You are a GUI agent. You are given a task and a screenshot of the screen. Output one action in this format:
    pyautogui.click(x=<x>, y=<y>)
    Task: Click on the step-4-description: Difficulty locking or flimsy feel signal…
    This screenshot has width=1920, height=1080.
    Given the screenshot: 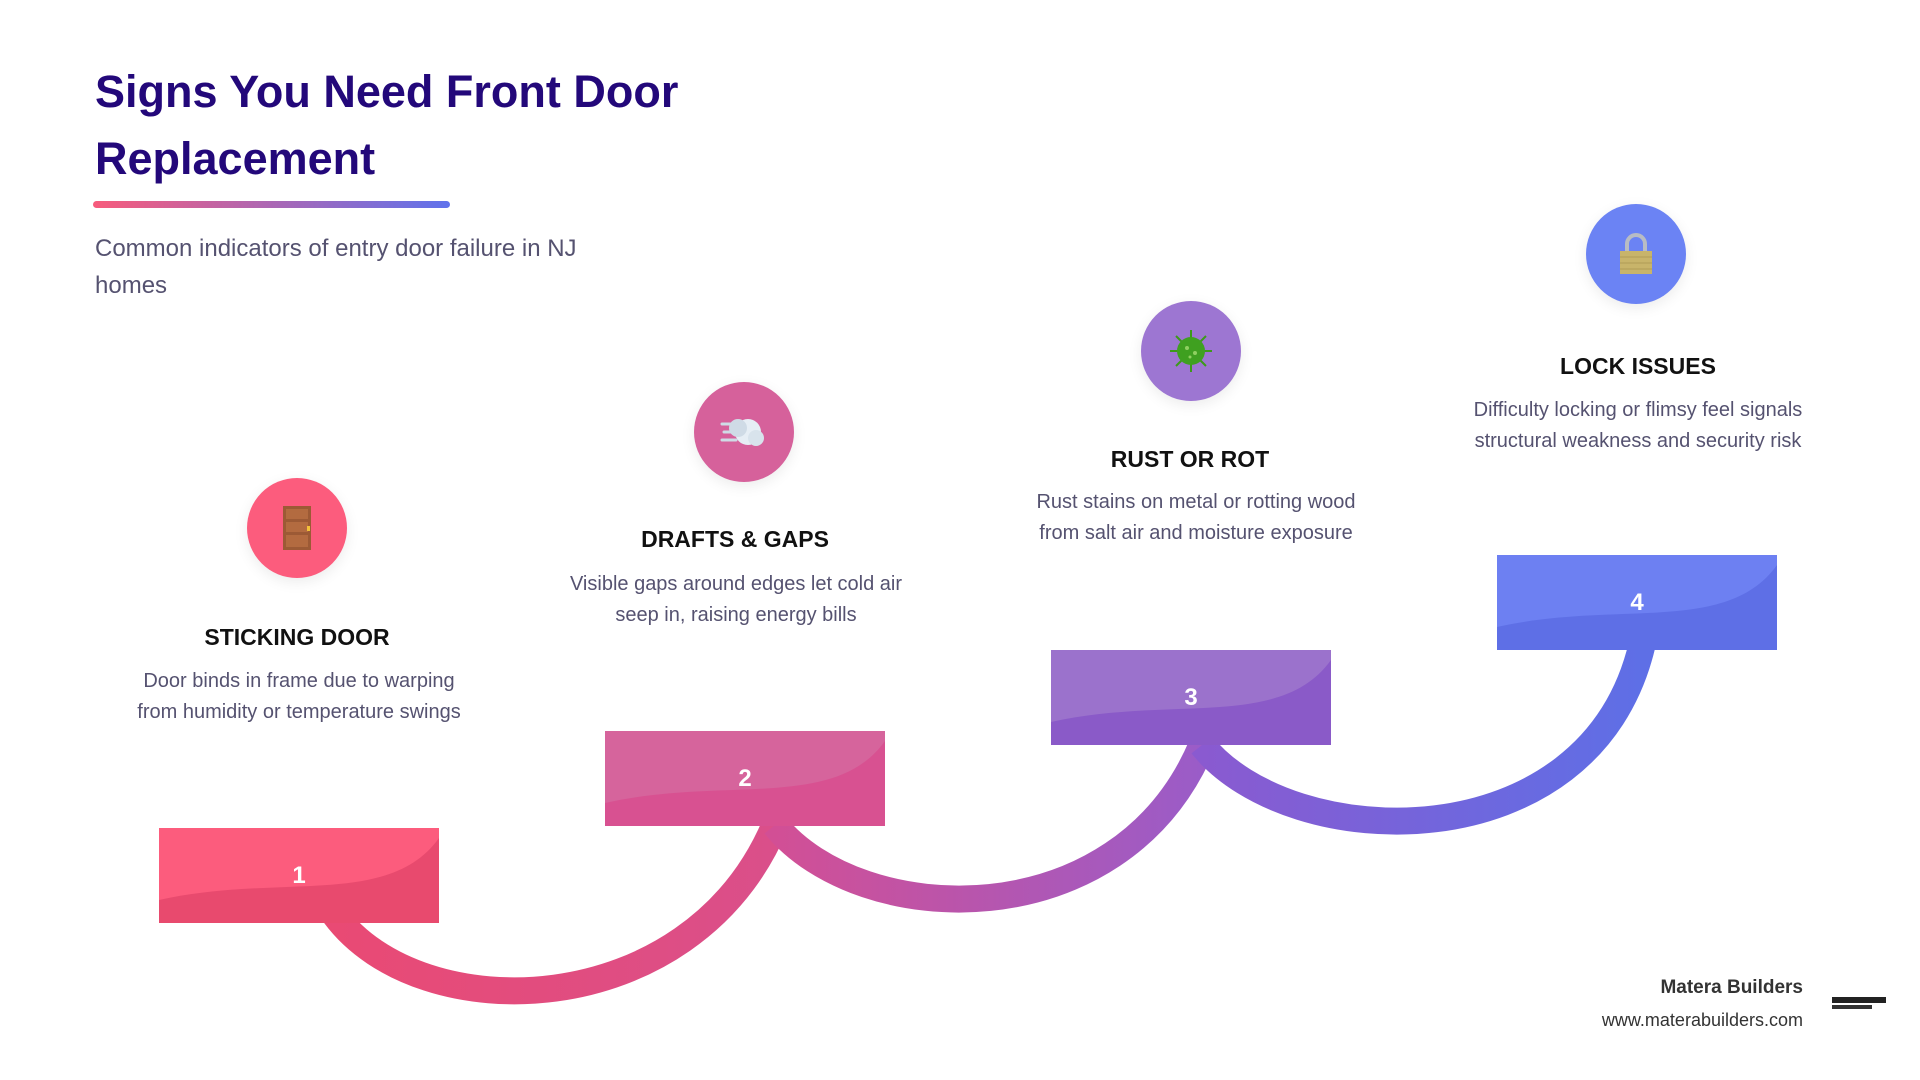 What is the action you would take?
    pyautogui.click(x=1638, y=425)
    